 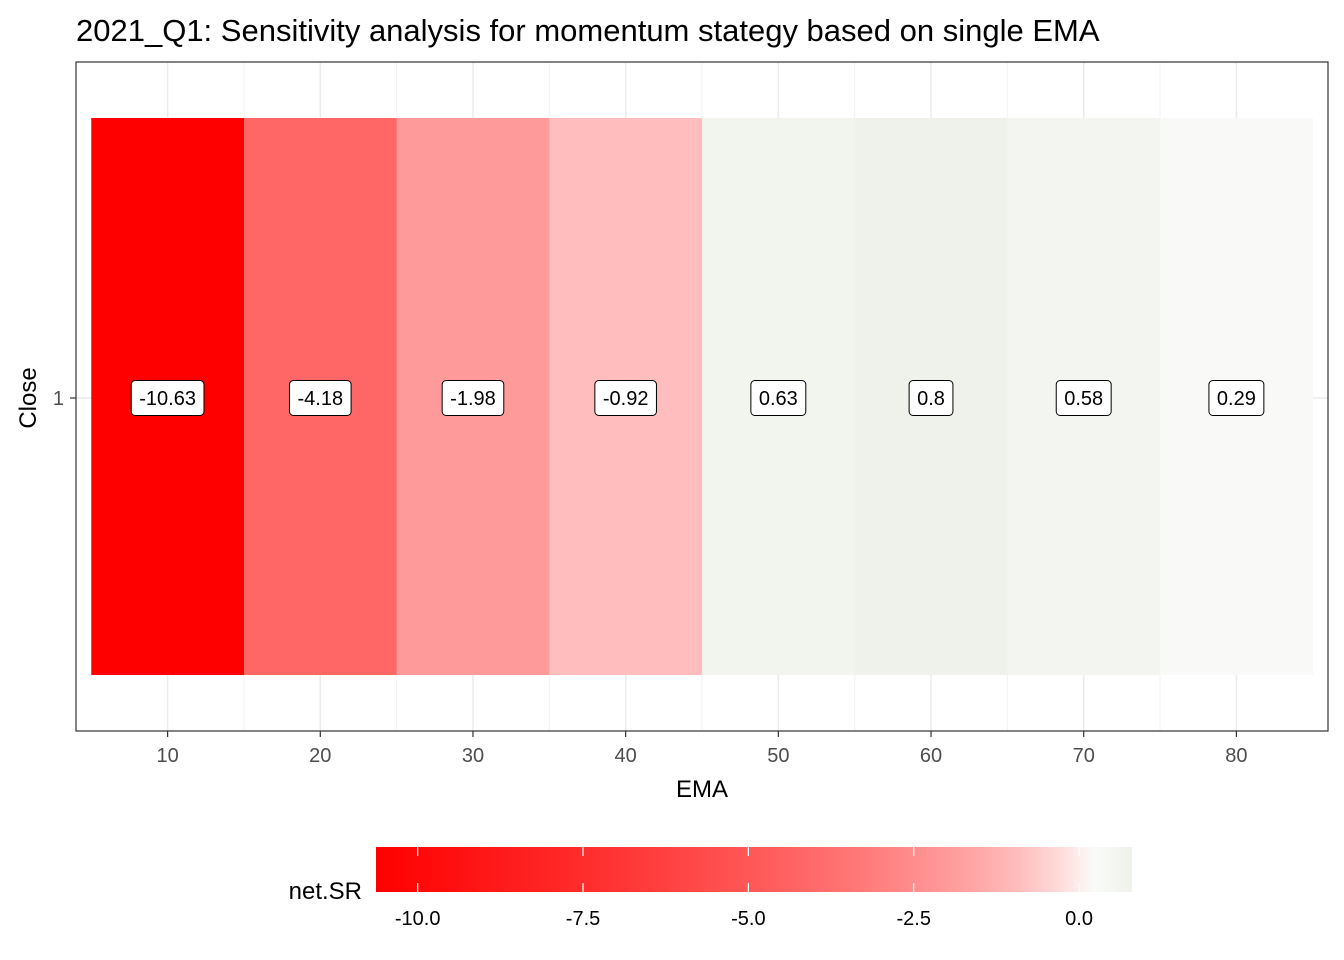 I want to click on cell-label-group: 0.8, so click(x=931, y=398).